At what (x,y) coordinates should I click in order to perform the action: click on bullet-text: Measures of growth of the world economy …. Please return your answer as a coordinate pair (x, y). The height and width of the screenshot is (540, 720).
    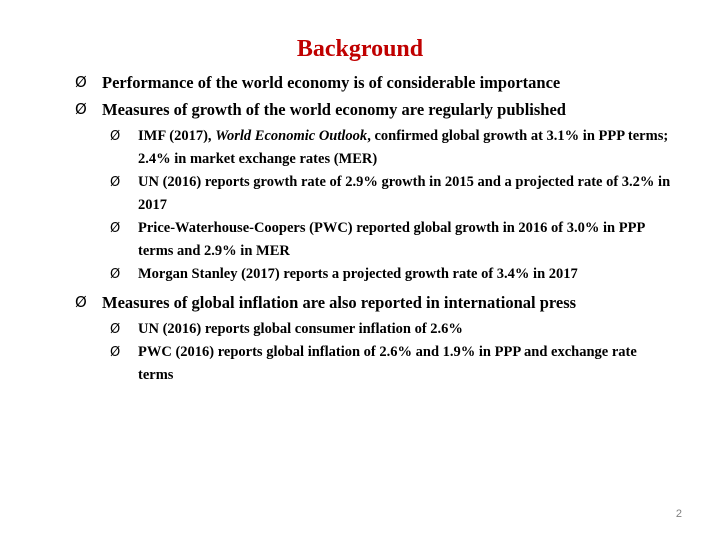
    Looking at the image, I should click on (334, 109).